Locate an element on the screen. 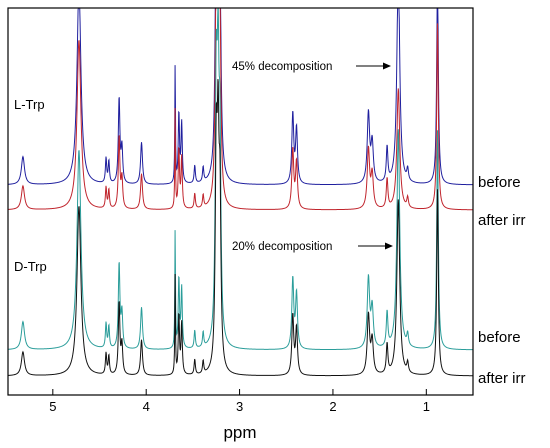 The width and height of the screenshot is (550, 448). x-axis-label: ppm is located at coordinates (239, 432).